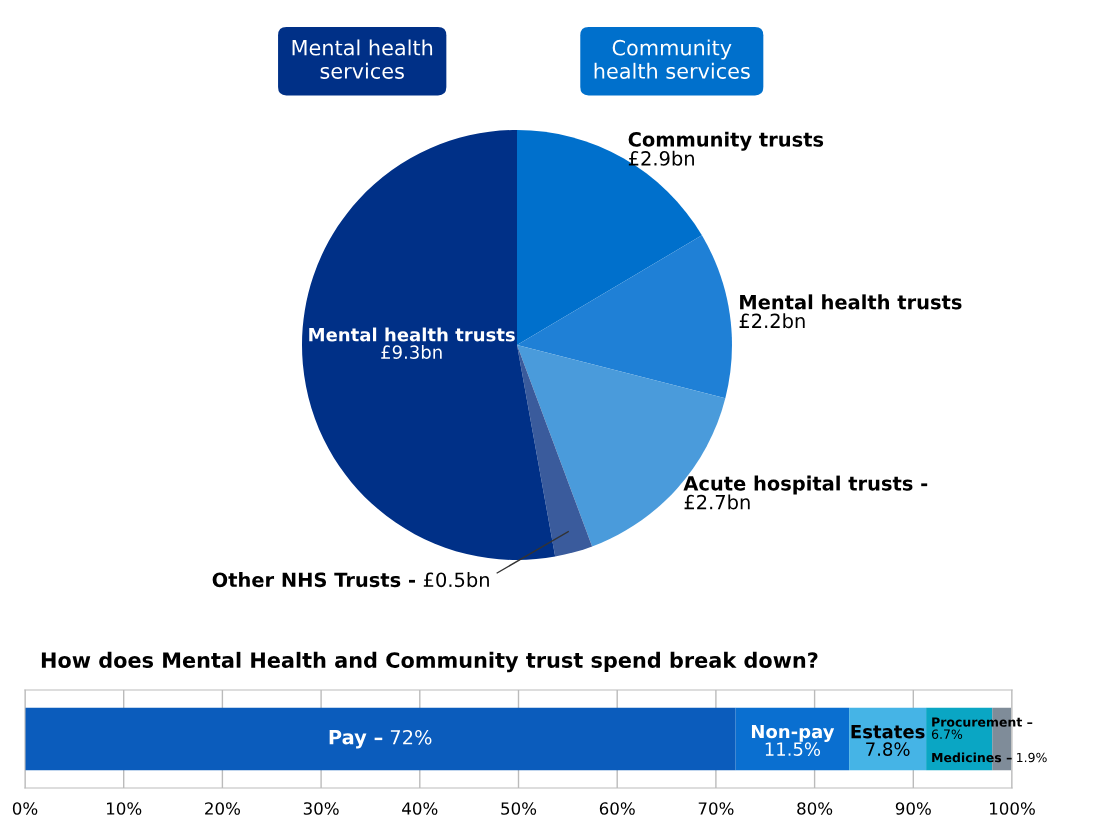  What do you see at coordinates (124, 808) in the screenshot?
I see `x-tick-label: 10%` at bounding box center [124, 808].